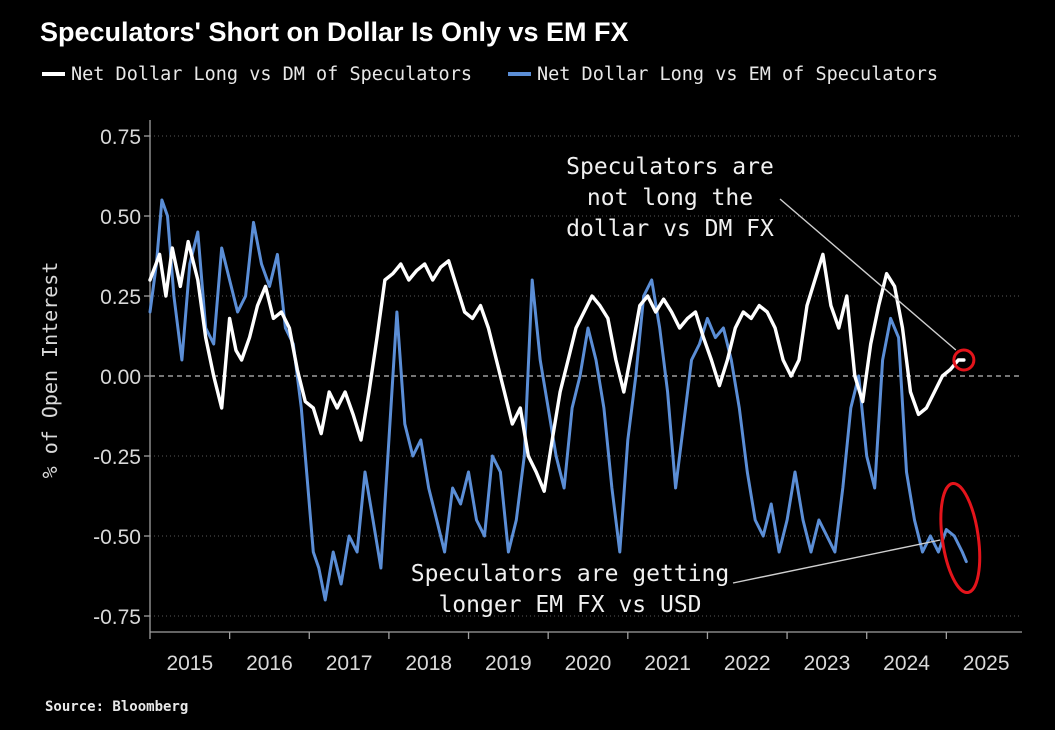  I want to click on x-tick-label: 2023, so click(827, 663).